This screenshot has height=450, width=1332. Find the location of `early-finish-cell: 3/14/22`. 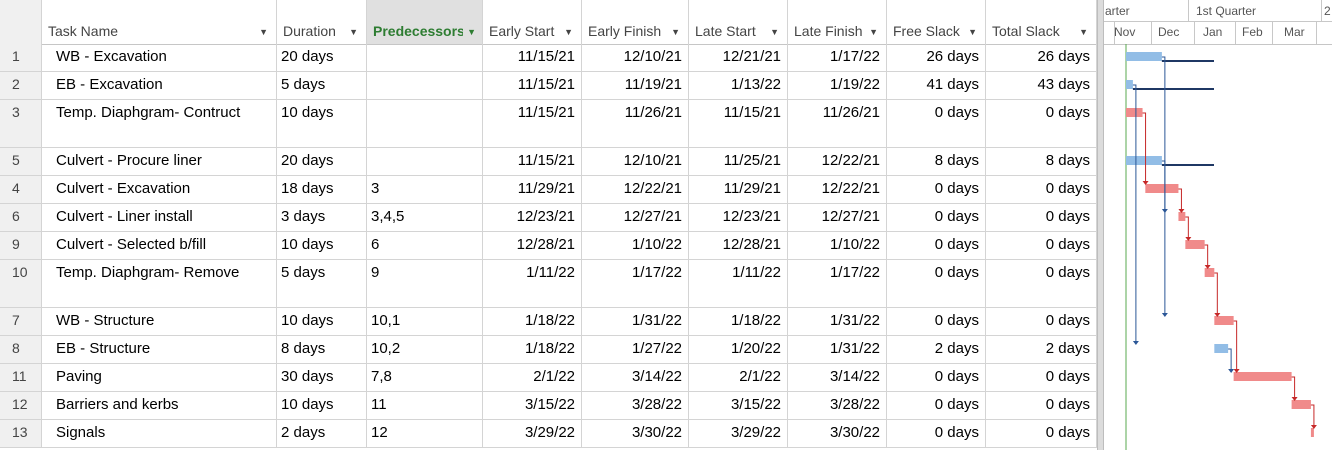

early-finish-cell: 3/14/22 is located at coordinates (635, 377).